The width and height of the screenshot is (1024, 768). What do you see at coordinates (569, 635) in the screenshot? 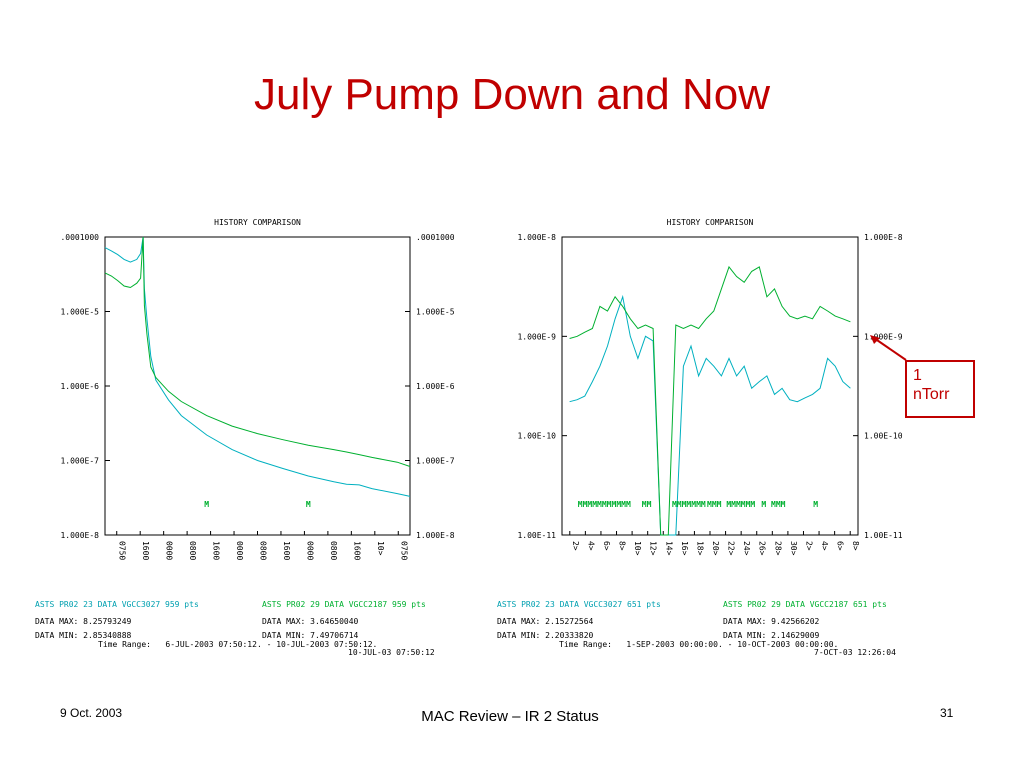
I see `right-s1-min-value: 2.20333820` at bounding box center [569, 635].